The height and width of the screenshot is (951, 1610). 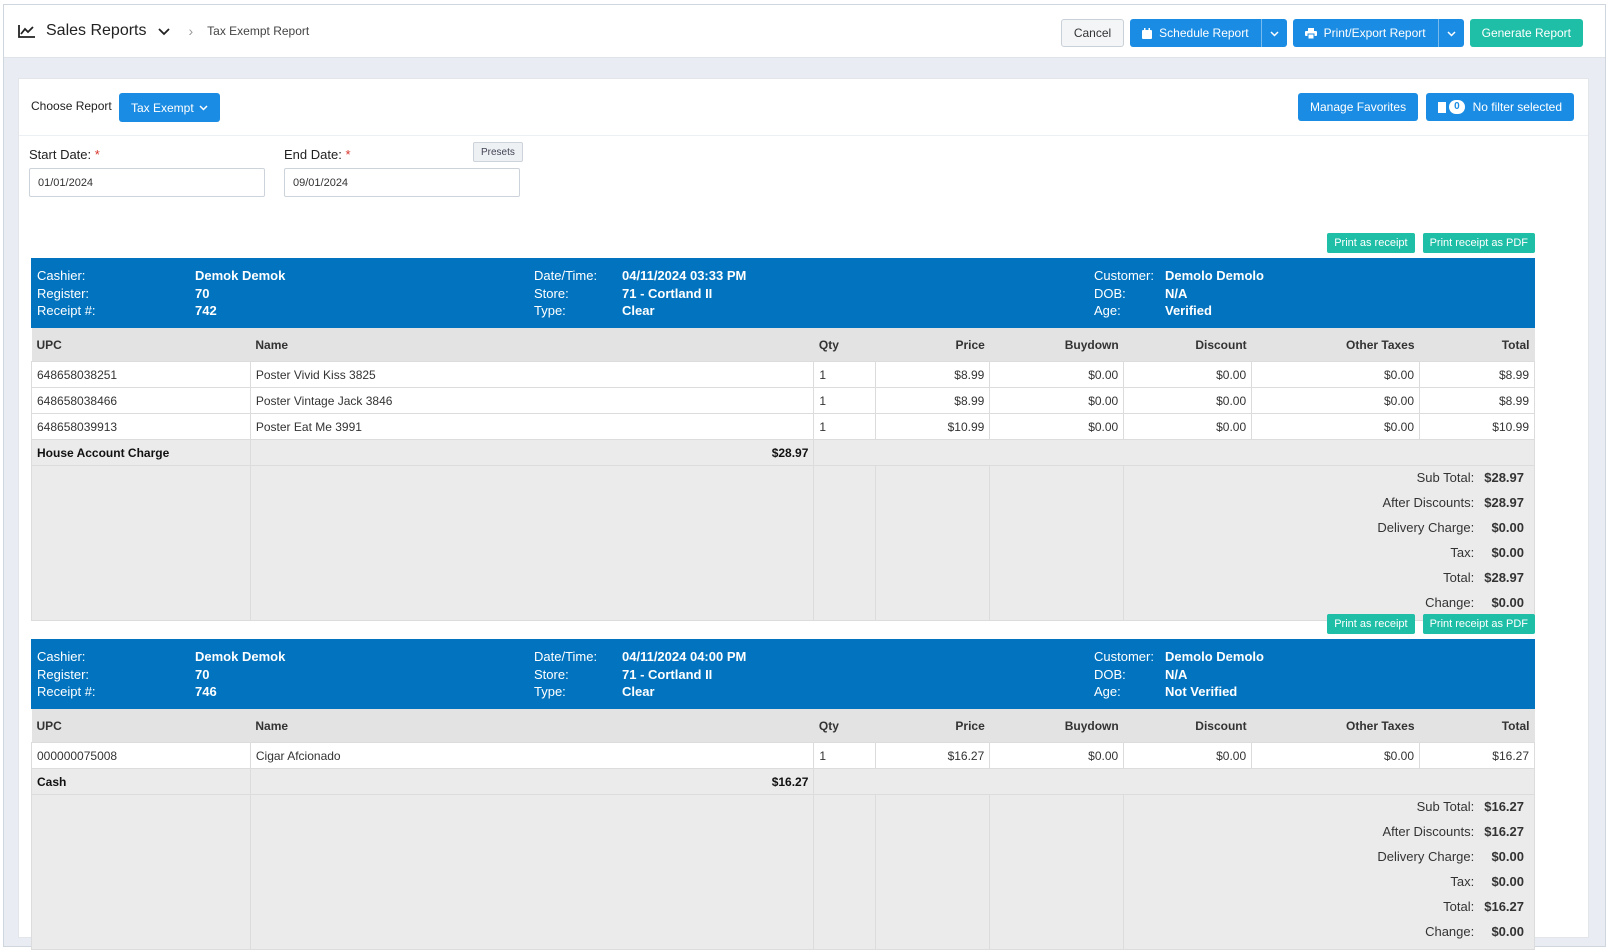 I want to click on start-date-group: Start Date: *, so click(x=147, y=172).